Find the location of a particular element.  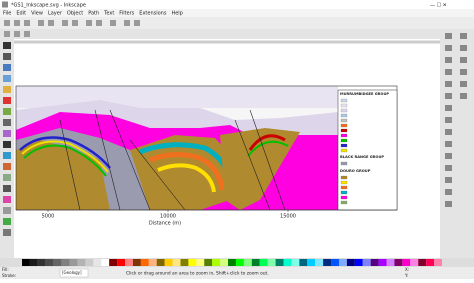

tool-icons is located at coordinates (7, 139).